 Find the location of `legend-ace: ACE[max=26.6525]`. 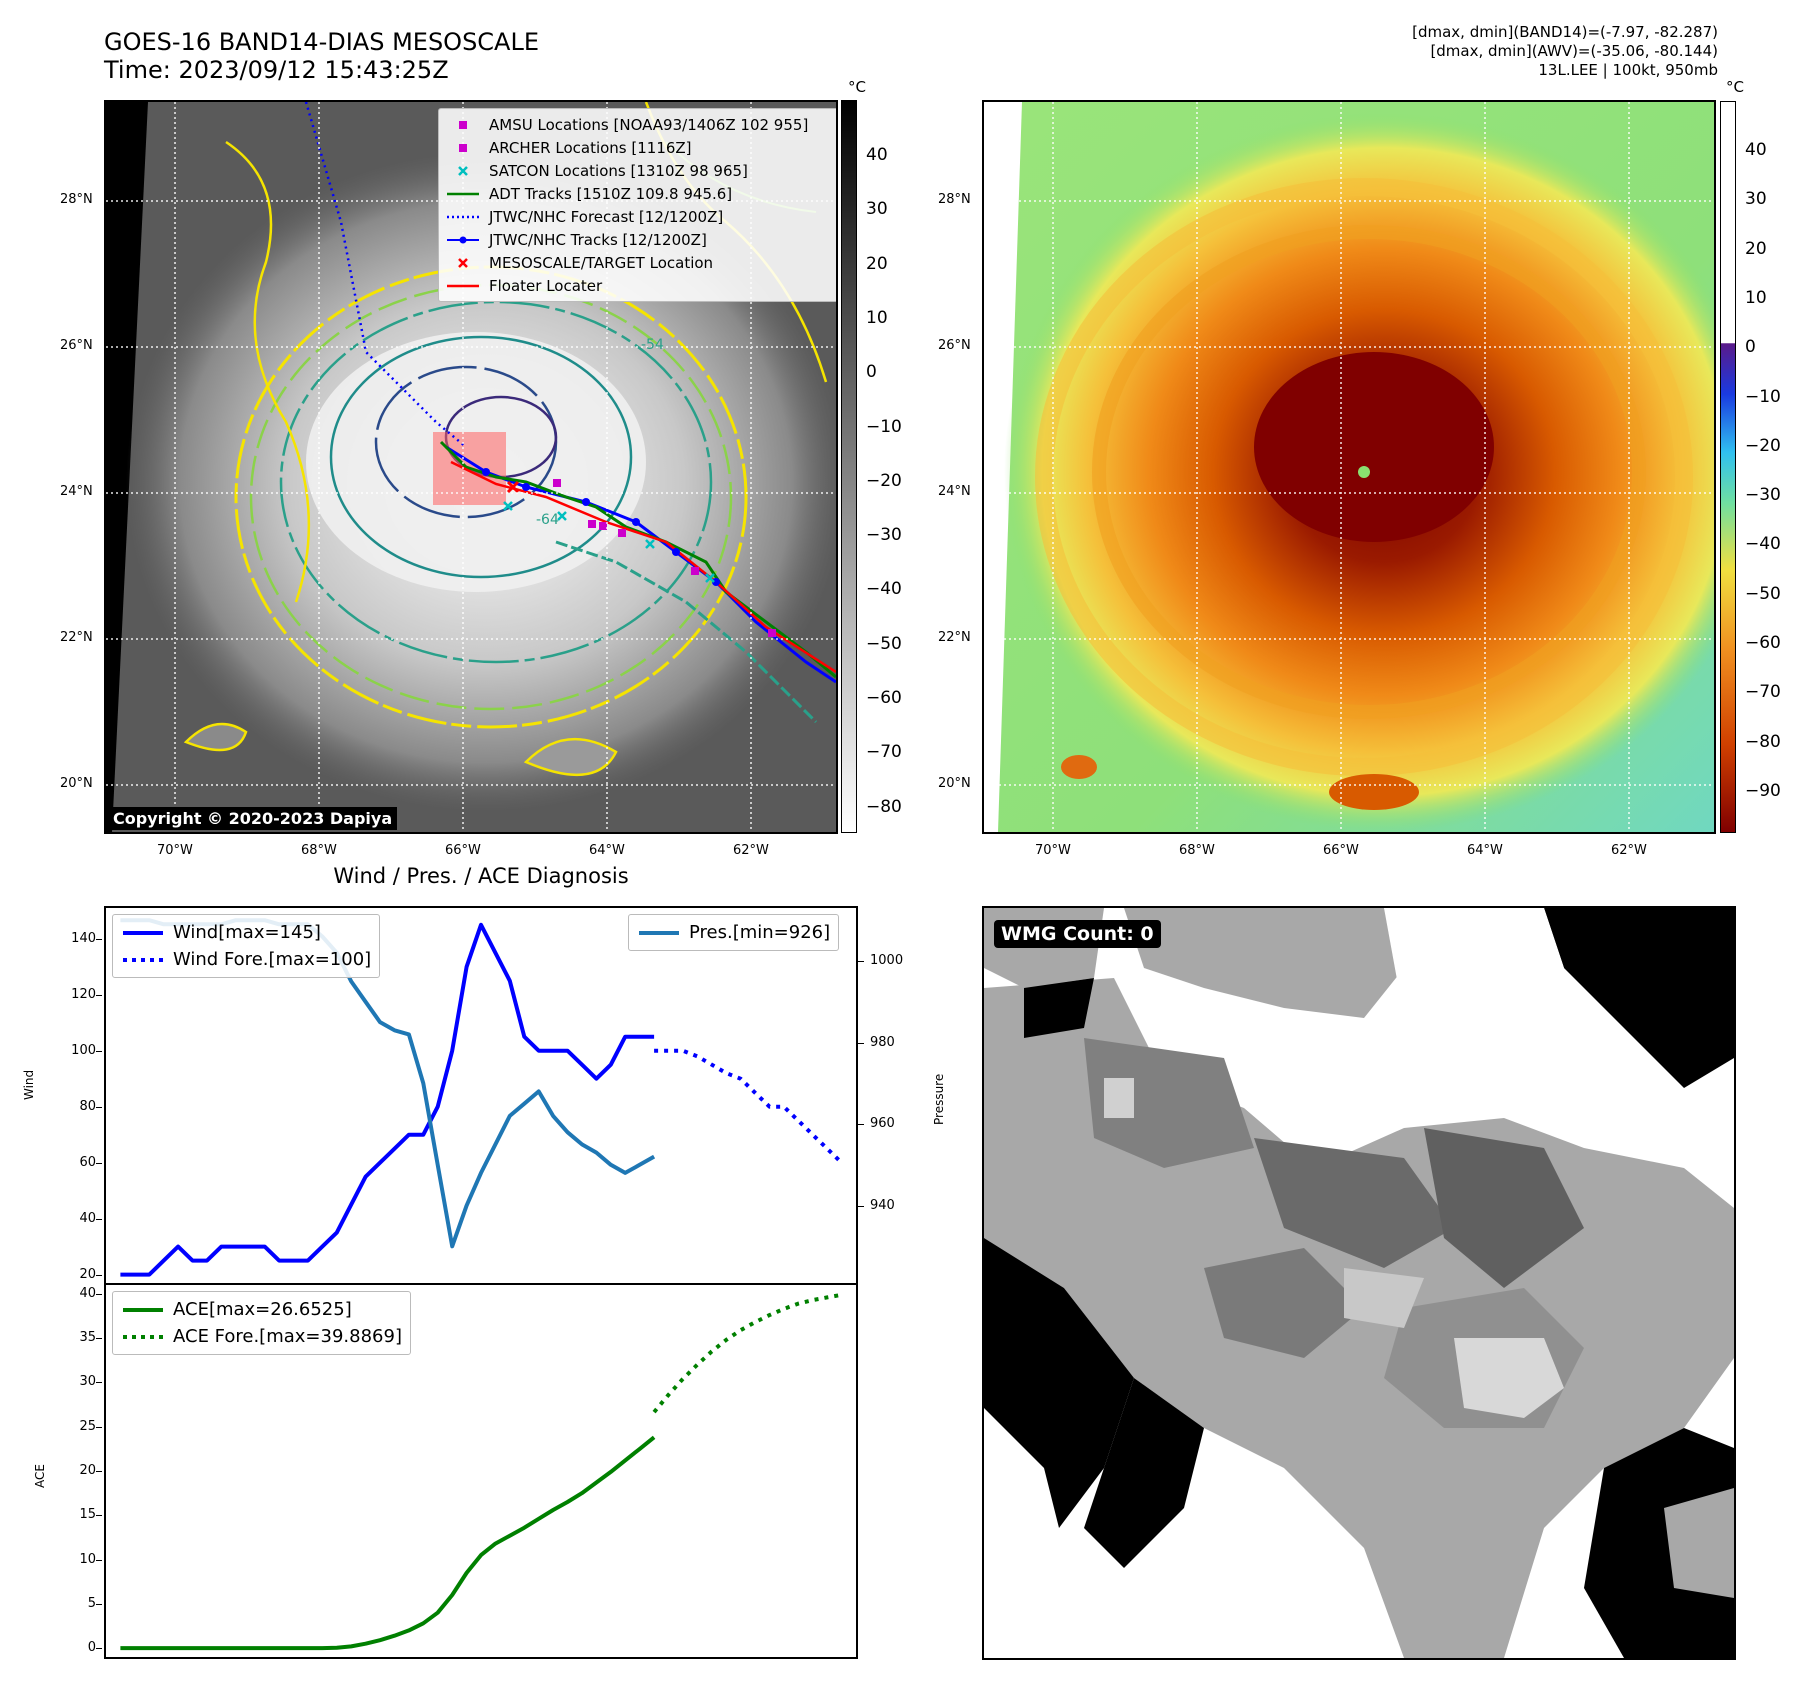

legend-ace: ACE[max=26.6525] is located at coordinates (261, 1309).